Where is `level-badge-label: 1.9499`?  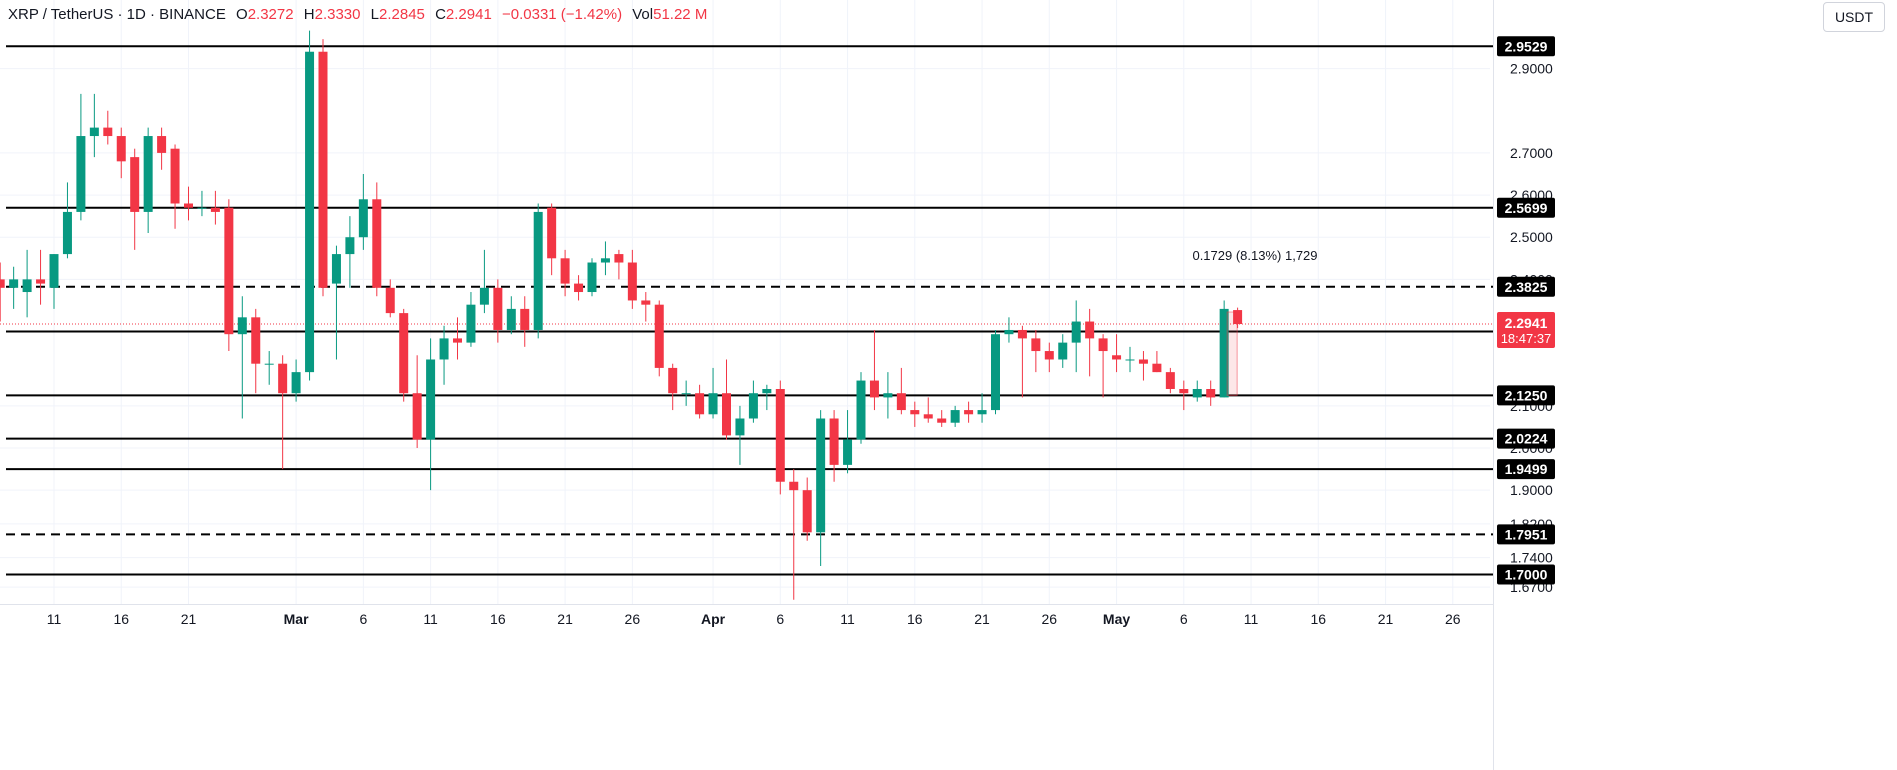
level-badge-label: 1.9499 is located at coordinates (1526, 469).